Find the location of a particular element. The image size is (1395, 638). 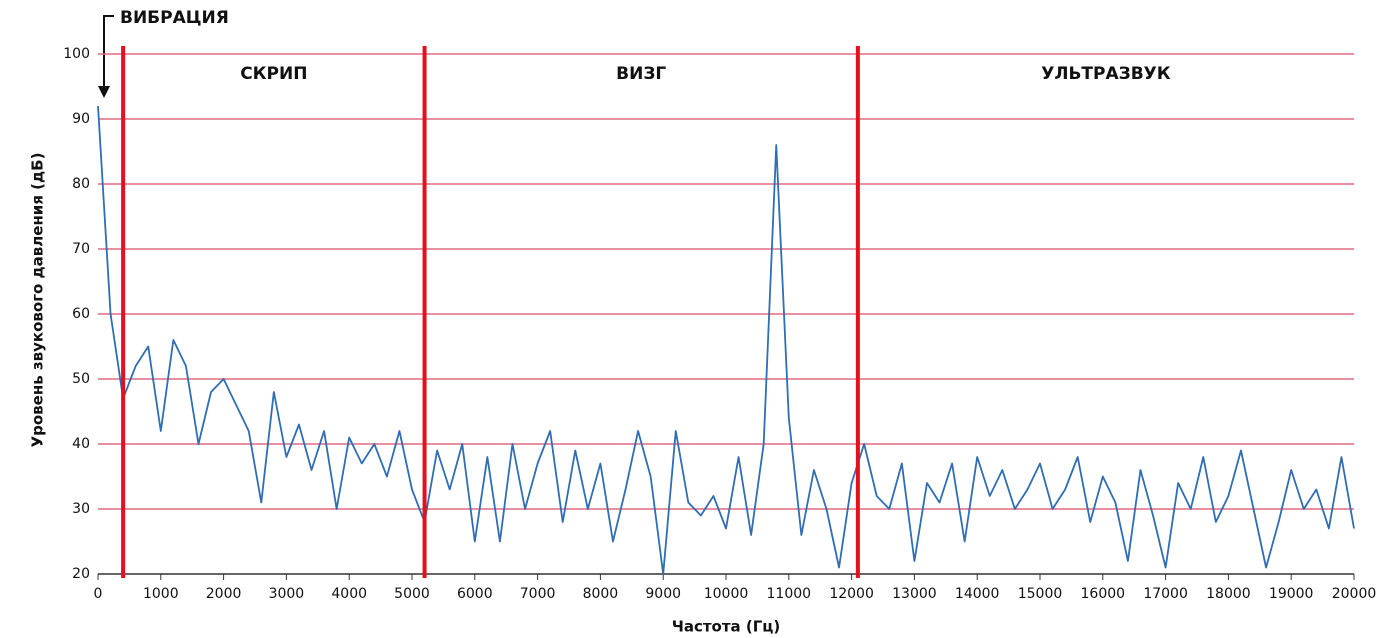

arrow is located at coordinates (108, 51).